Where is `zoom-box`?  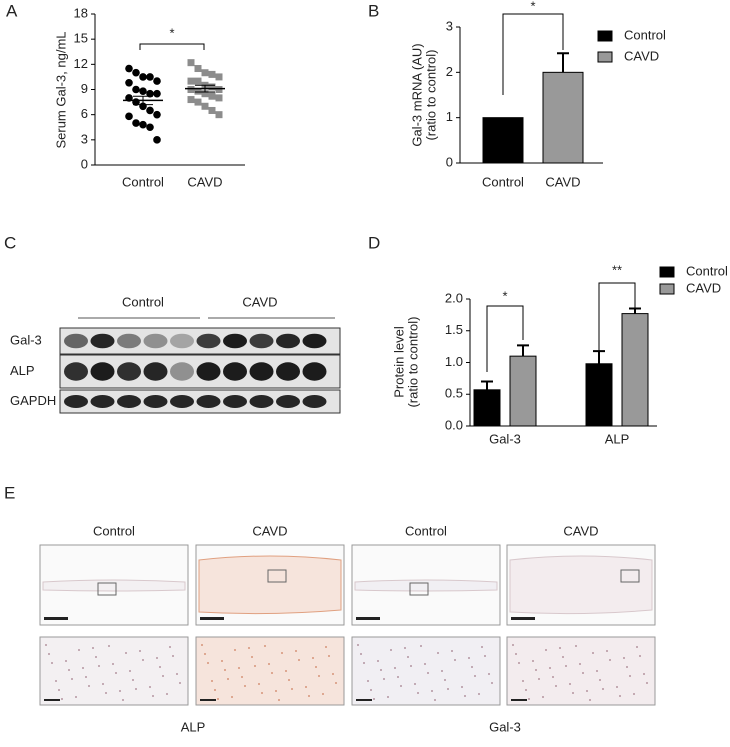
zoom-box is located at coordinates (107, 589).